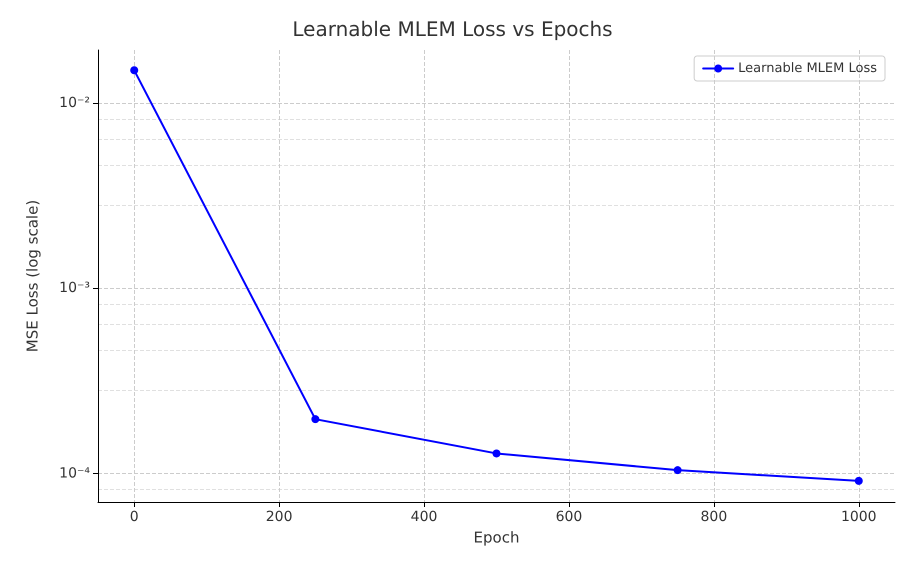 The width and height of the screenshot is (905, 562). Describe the element at coordinates (279, 517) in the screenshot. I see `x-tick-label: 200` at that location.